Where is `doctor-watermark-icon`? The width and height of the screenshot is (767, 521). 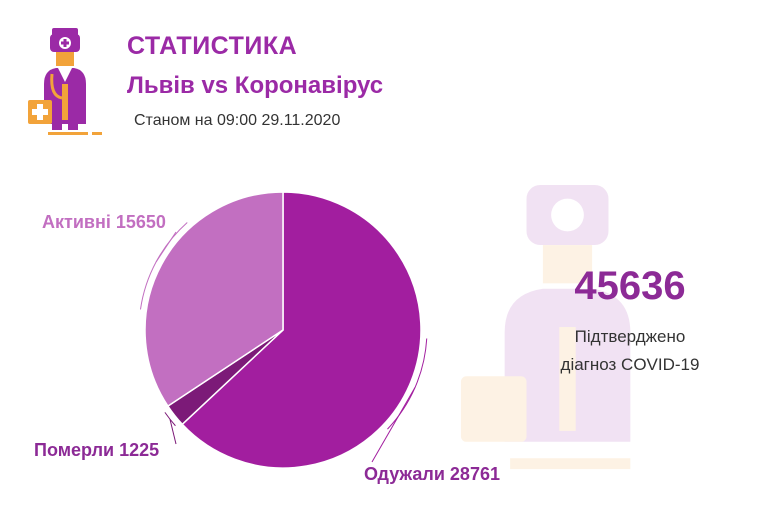 doctor-watermark-icon is located at coordinates (545, 327).